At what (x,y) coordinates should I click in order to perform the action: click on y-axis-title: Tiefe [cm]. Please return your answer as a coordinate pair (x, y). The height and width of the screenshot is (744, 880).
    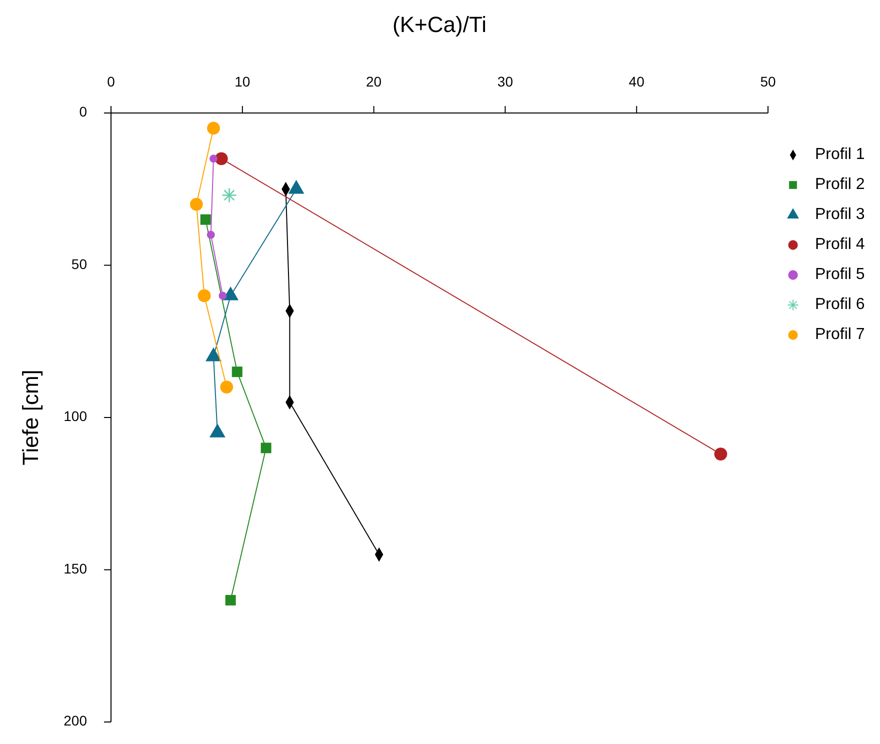
    Looking at the image, I should click on (30, 418).